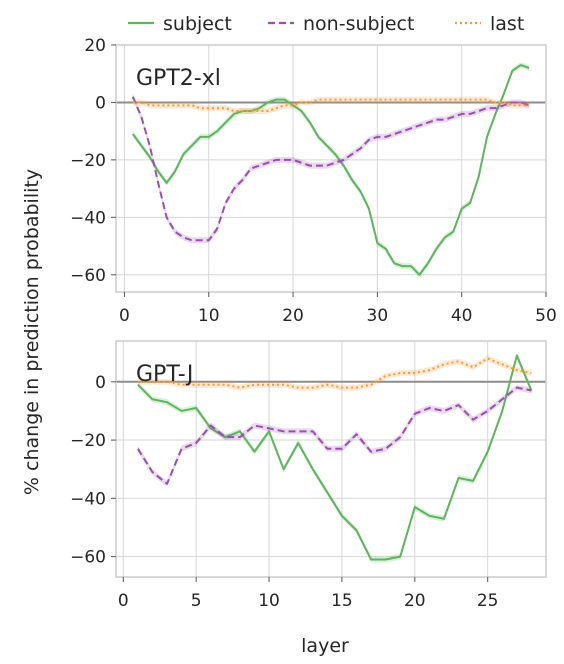  What do you see at coordinates (546, 316) in the screenshot?
I see `x-tick-label: 50` at bounding box center [546, 316].